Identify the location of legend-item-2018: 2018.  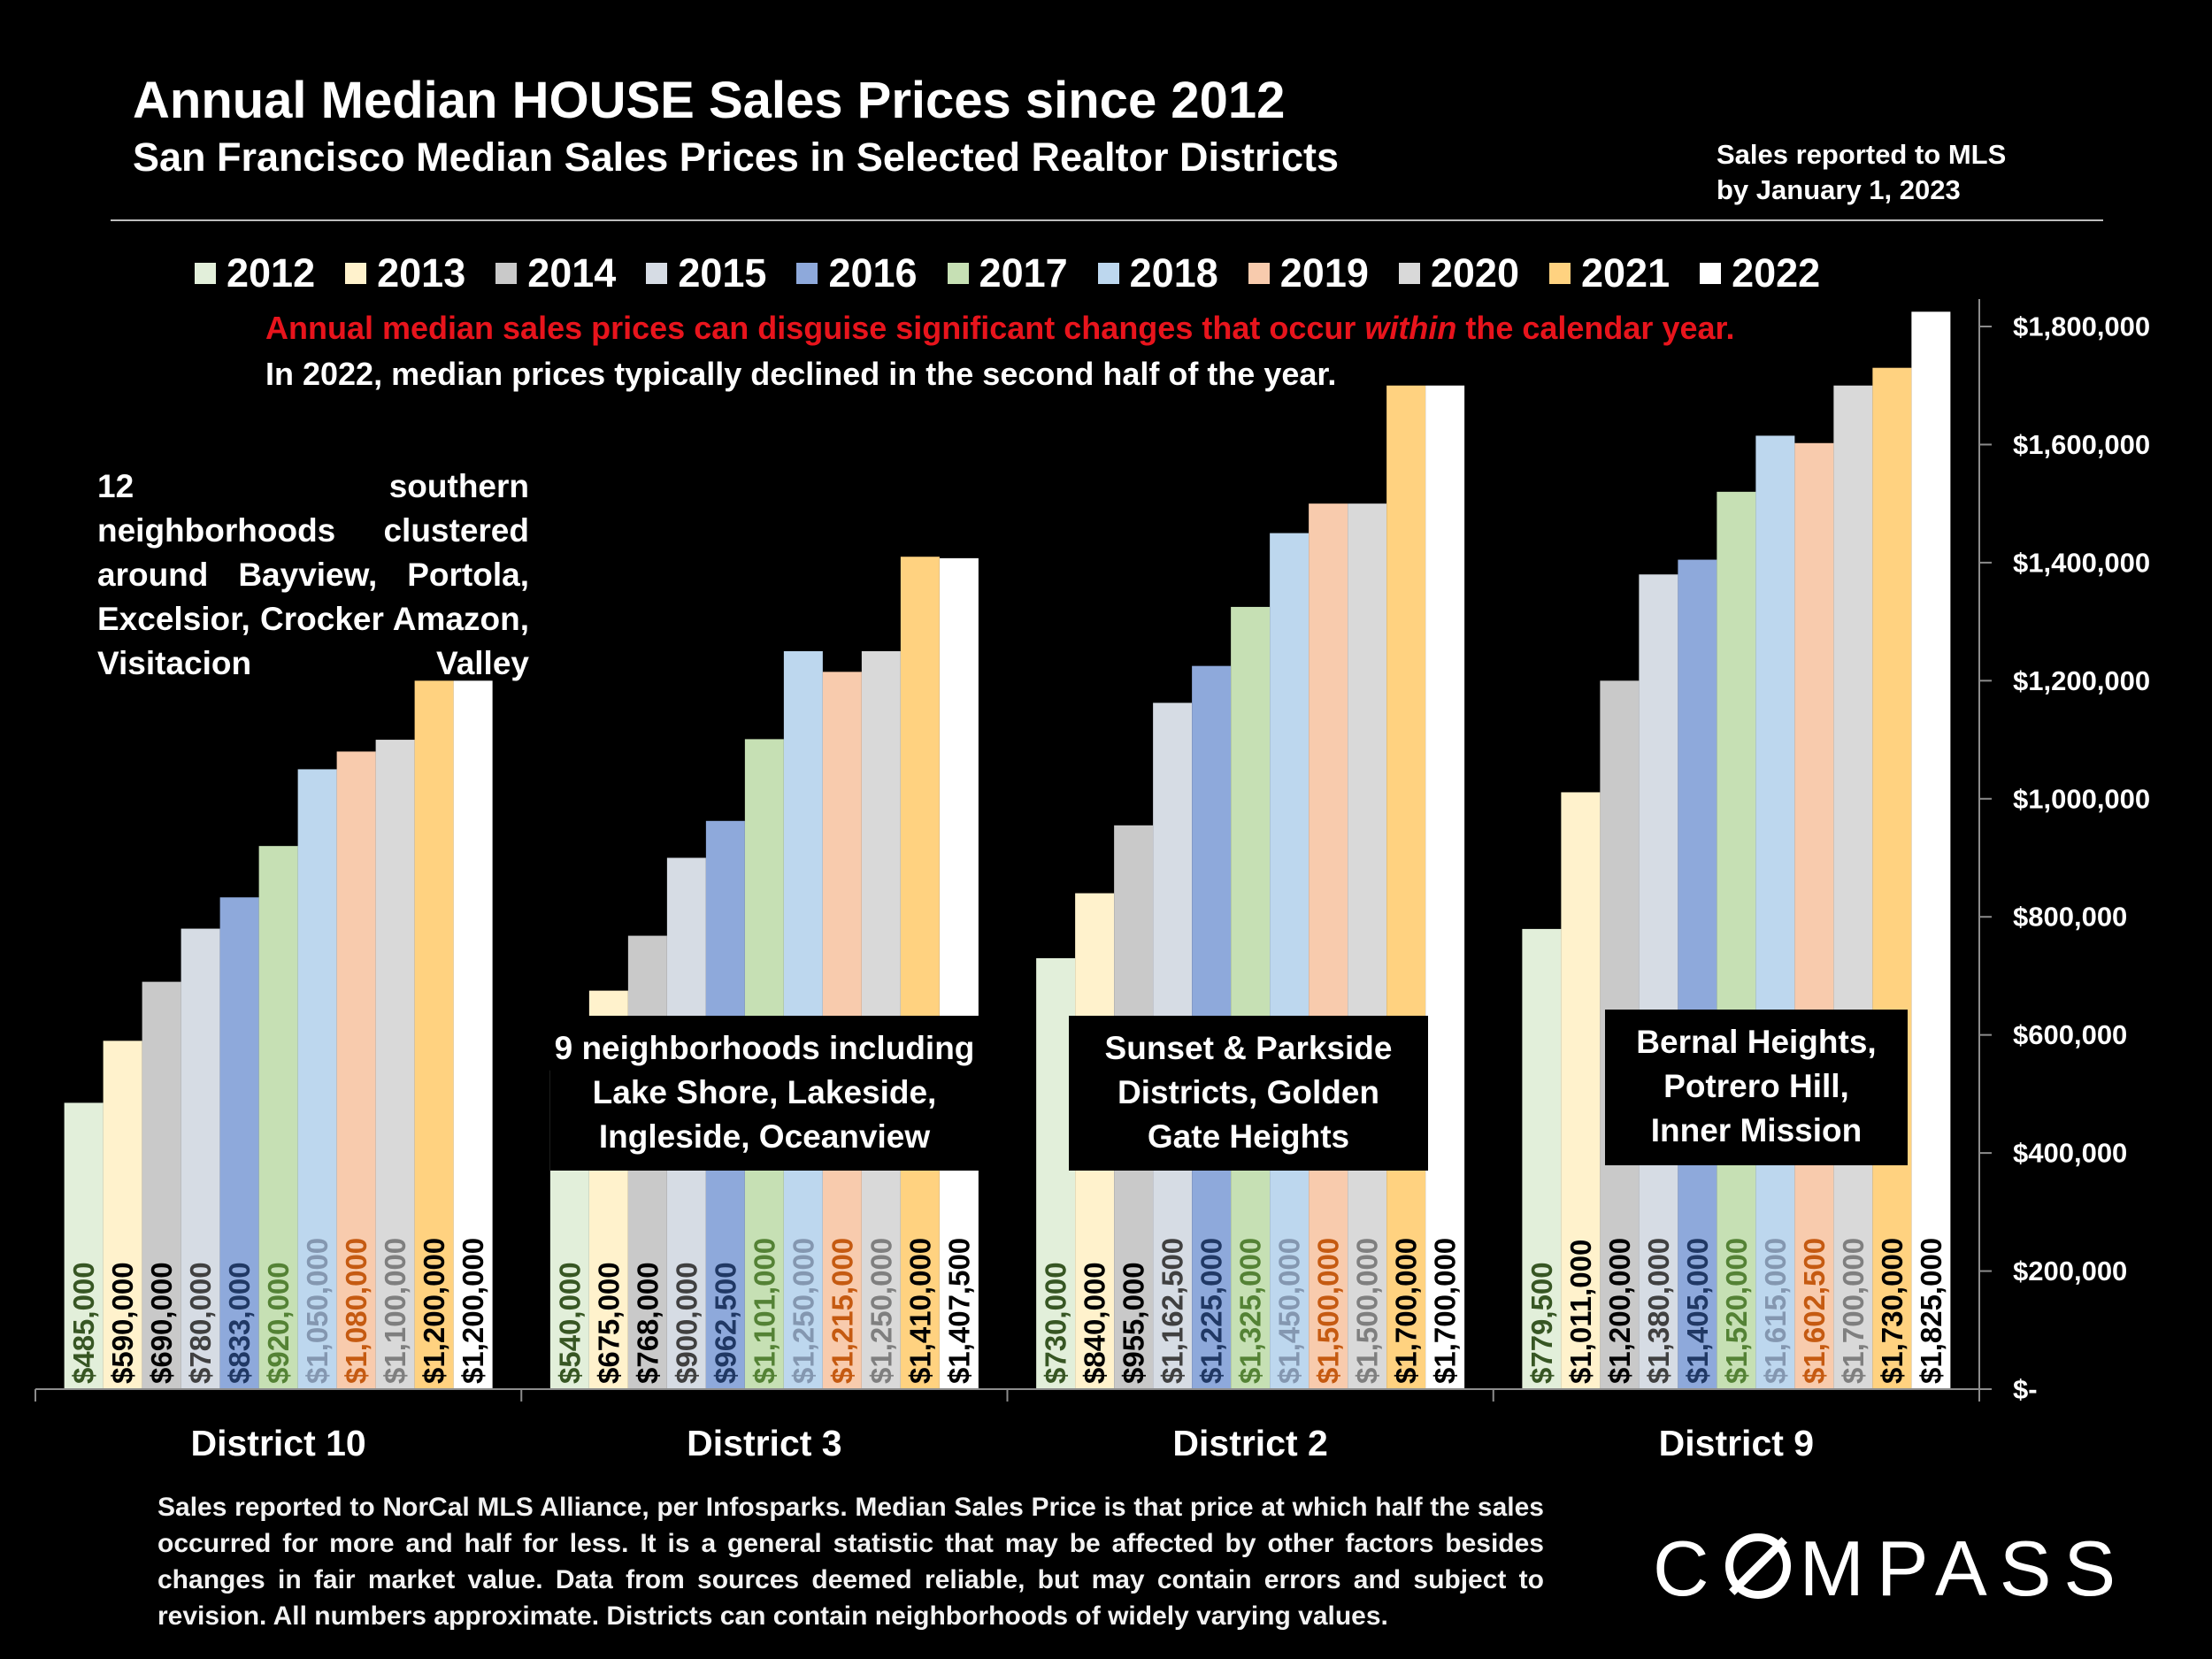
(1157, 273).